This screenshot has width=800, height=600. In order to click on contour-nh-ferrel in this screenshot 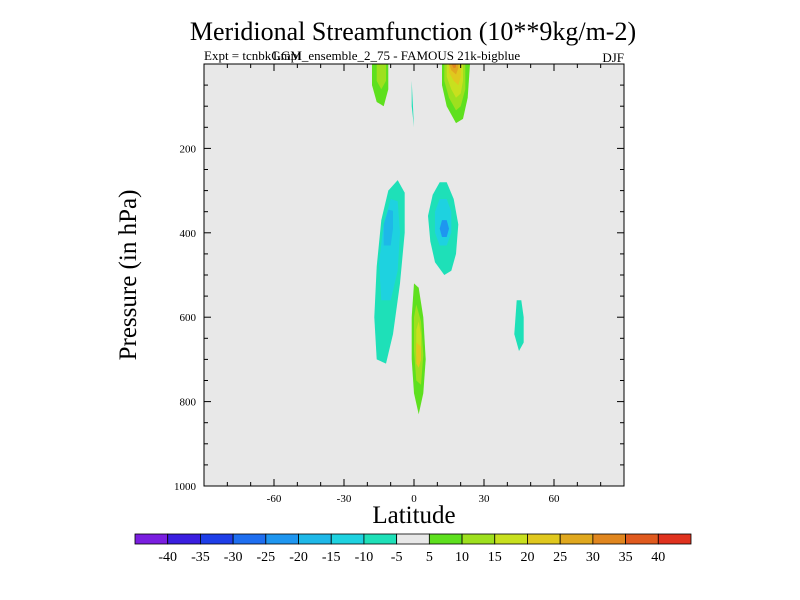, I will do `click(523, 273)`.